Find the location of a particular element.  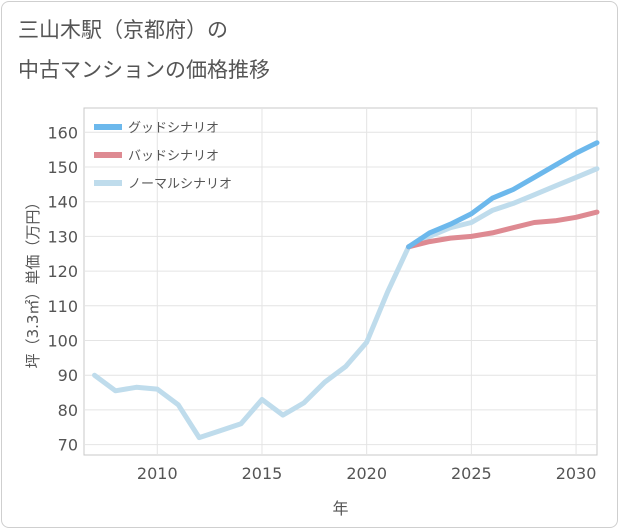

legend-label: グッドシナリオ is located at coordinates (173, 128).